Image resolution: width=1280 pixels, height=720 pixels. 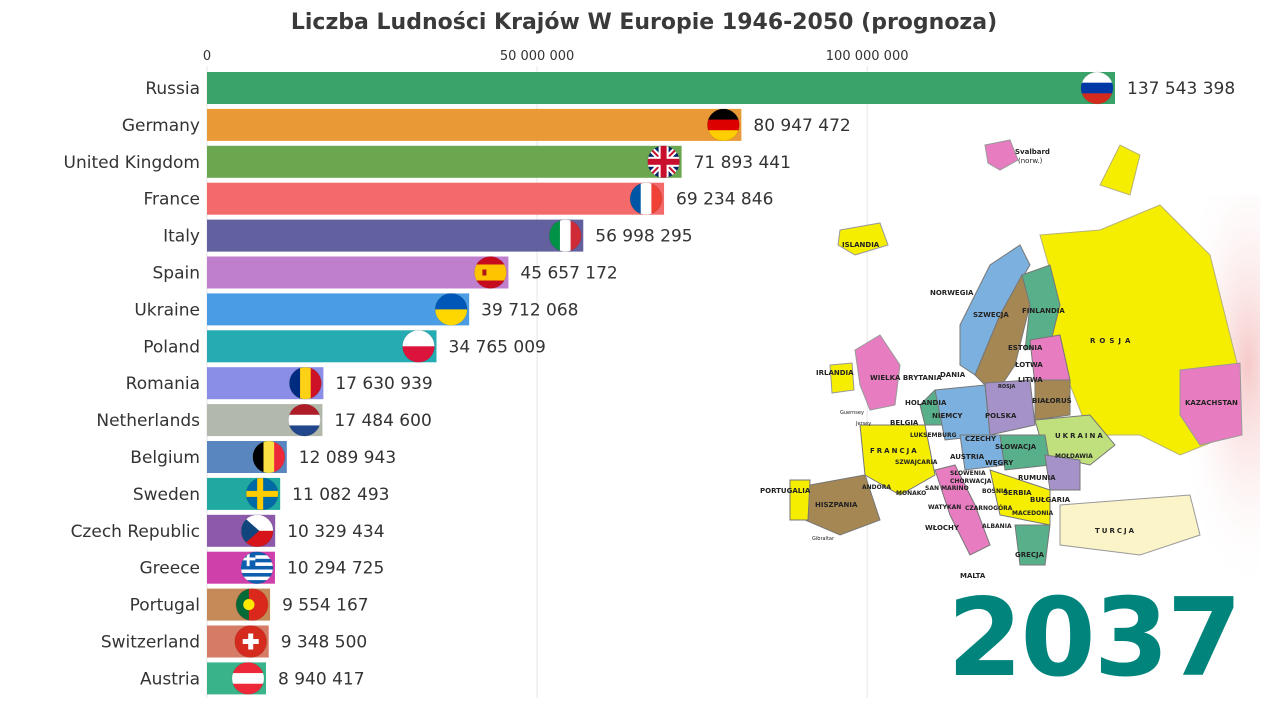 What do you see at coordinates (347, 458) in the screenshot?
I see `value-label: 12 089 943` at bounding box center [347, 458].